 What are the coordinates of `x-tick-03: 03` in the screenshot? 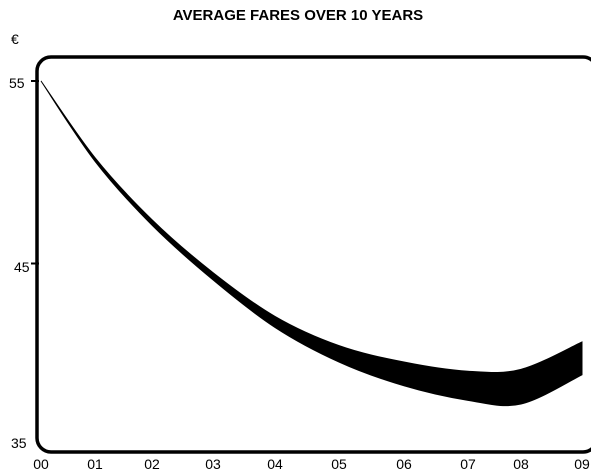 It's located at (213, 464).